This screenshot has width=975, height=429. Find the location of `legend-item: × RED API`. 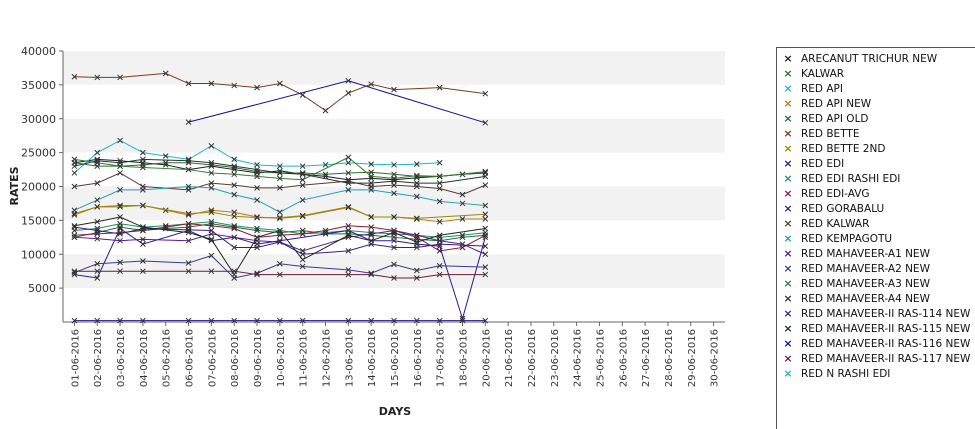

legend-item: × RED API is located at coordinates (876, 89).